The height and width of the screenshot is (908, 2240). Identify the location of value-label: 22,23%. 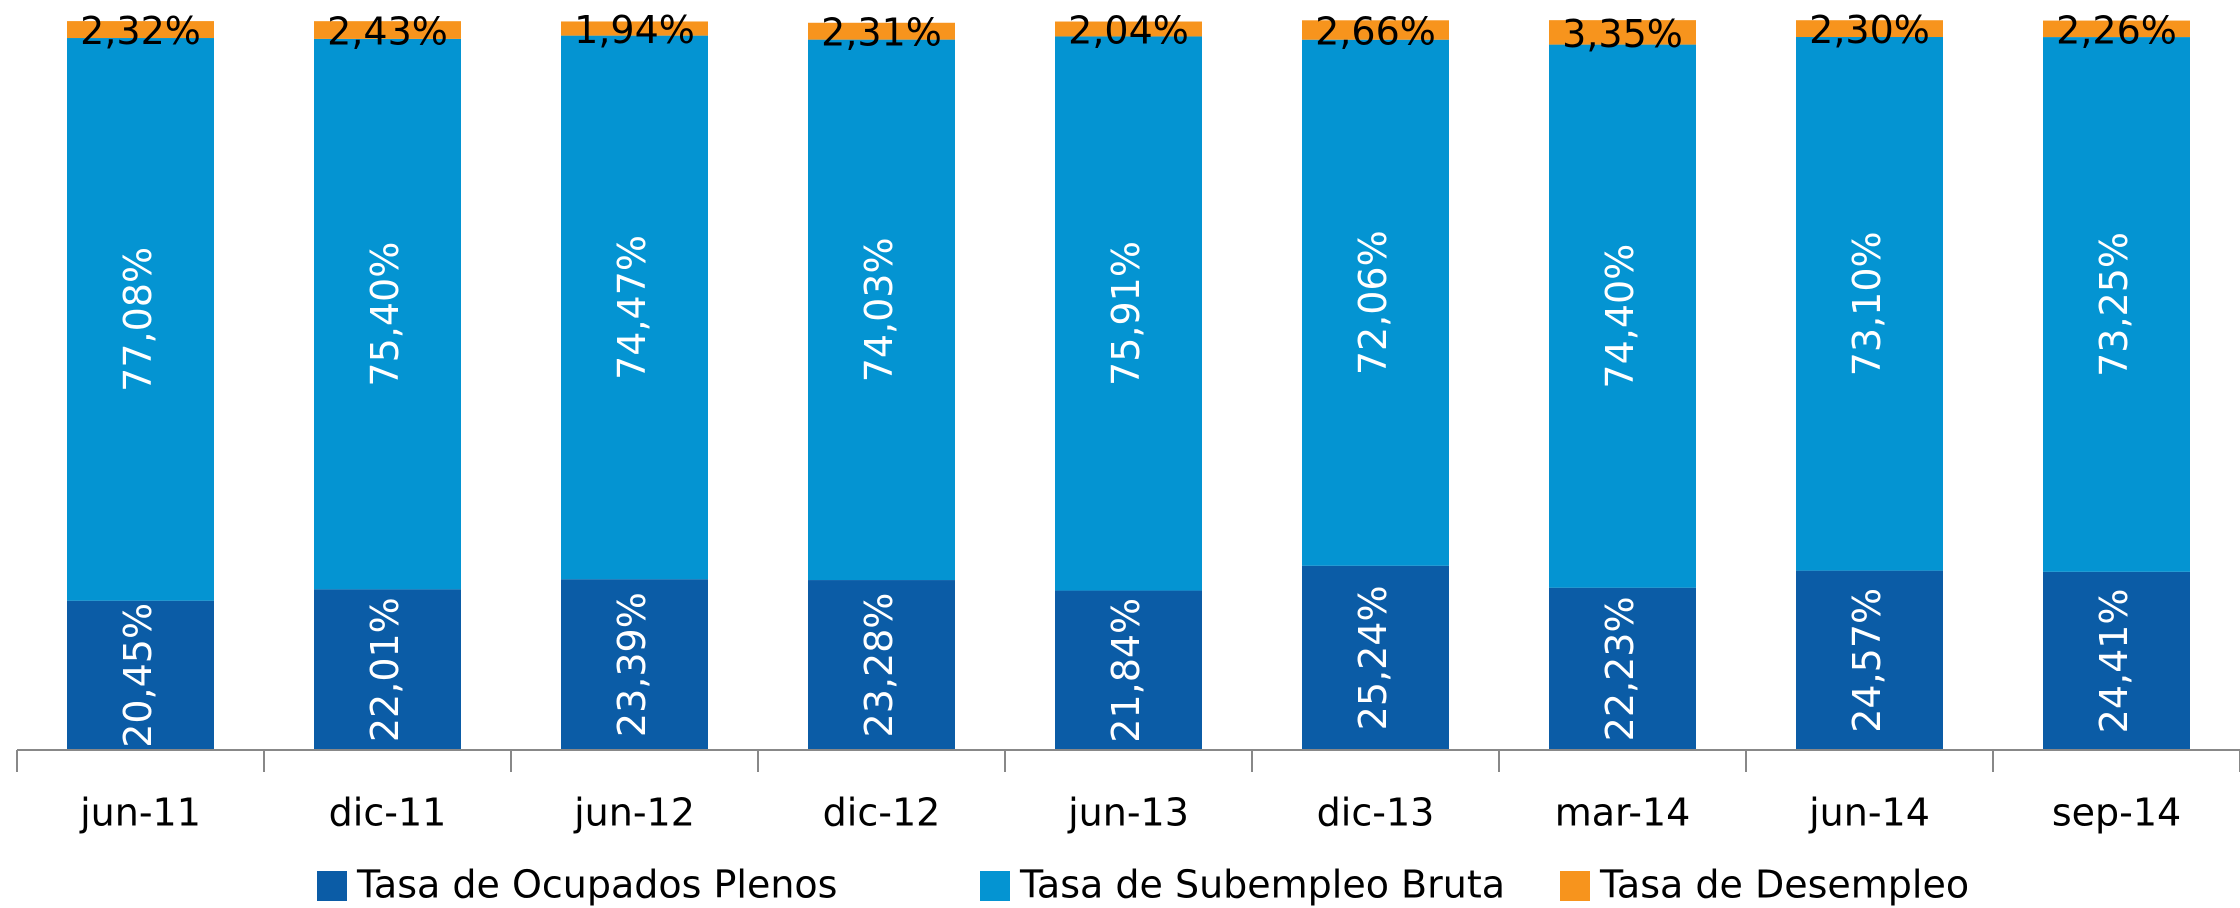
(1620, 668).